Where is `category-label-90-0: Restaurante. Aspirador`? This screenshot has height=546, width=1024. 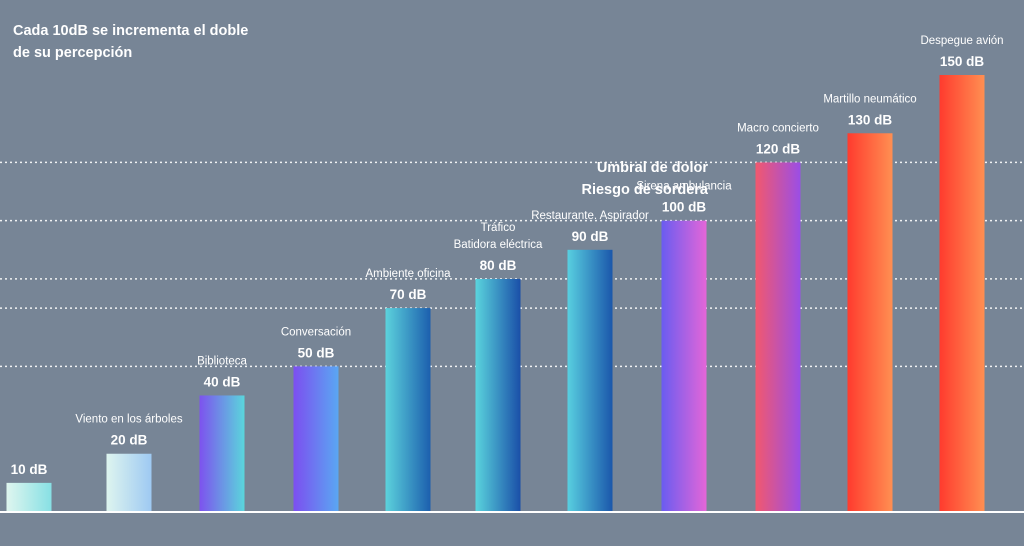
category-label-90-0: Restaurante. Aspirador is located at coordinates (590, 216).